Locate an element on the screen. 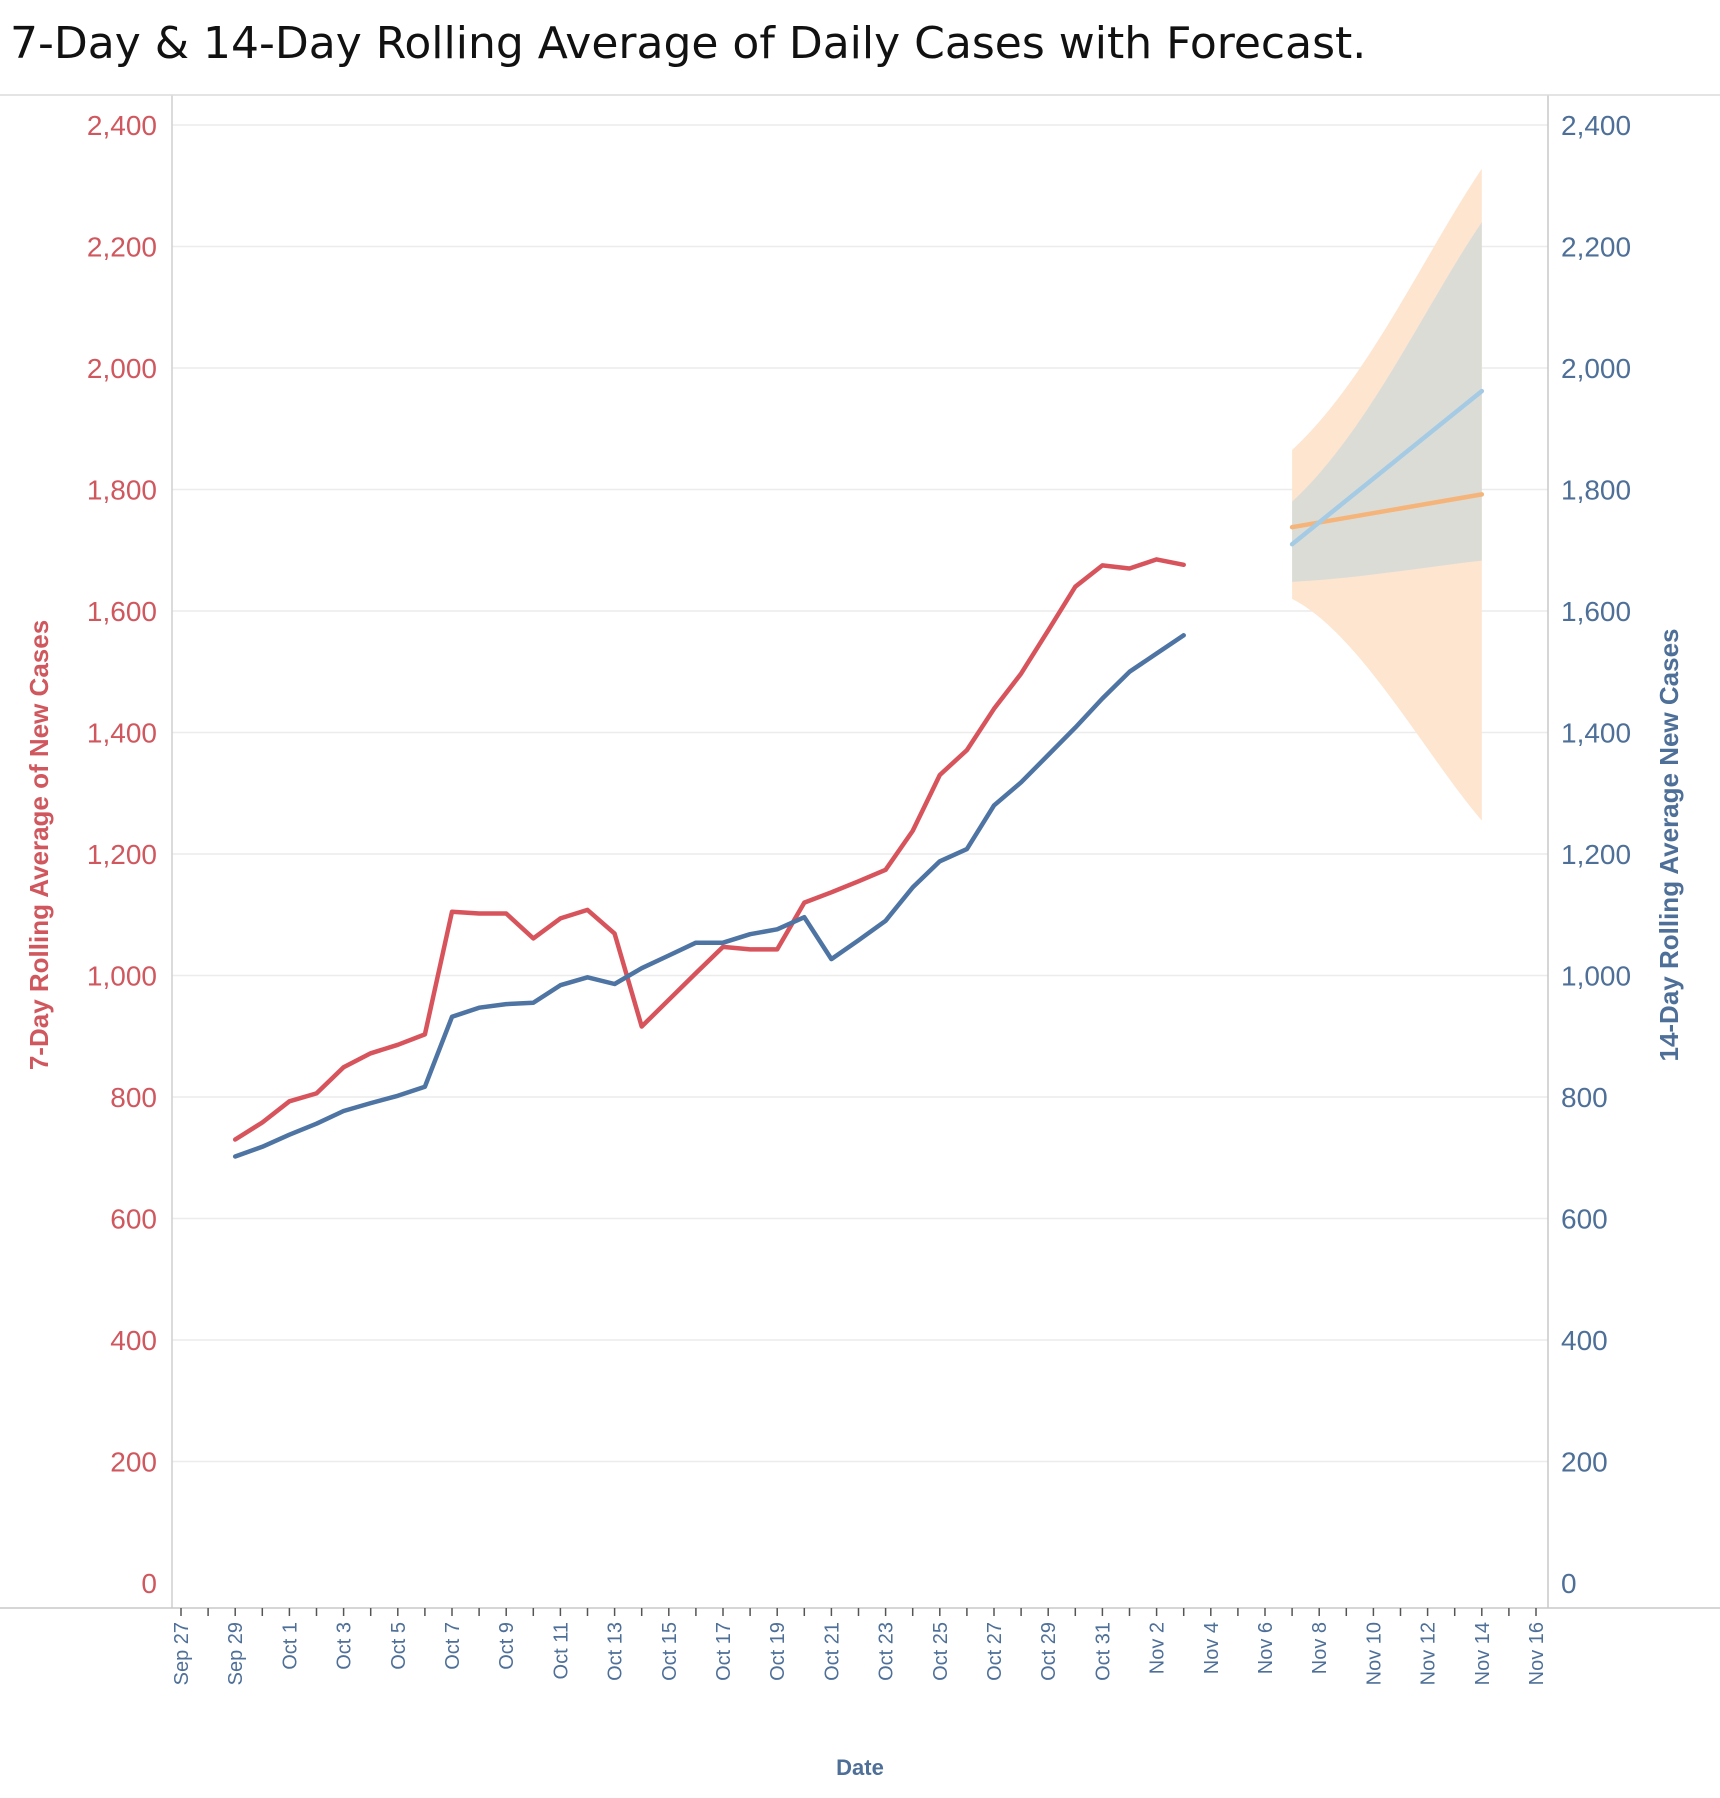 This screenshot has height=1798, width=1720. left-tick-label: 2,400 is located at coordinates (122, 125).